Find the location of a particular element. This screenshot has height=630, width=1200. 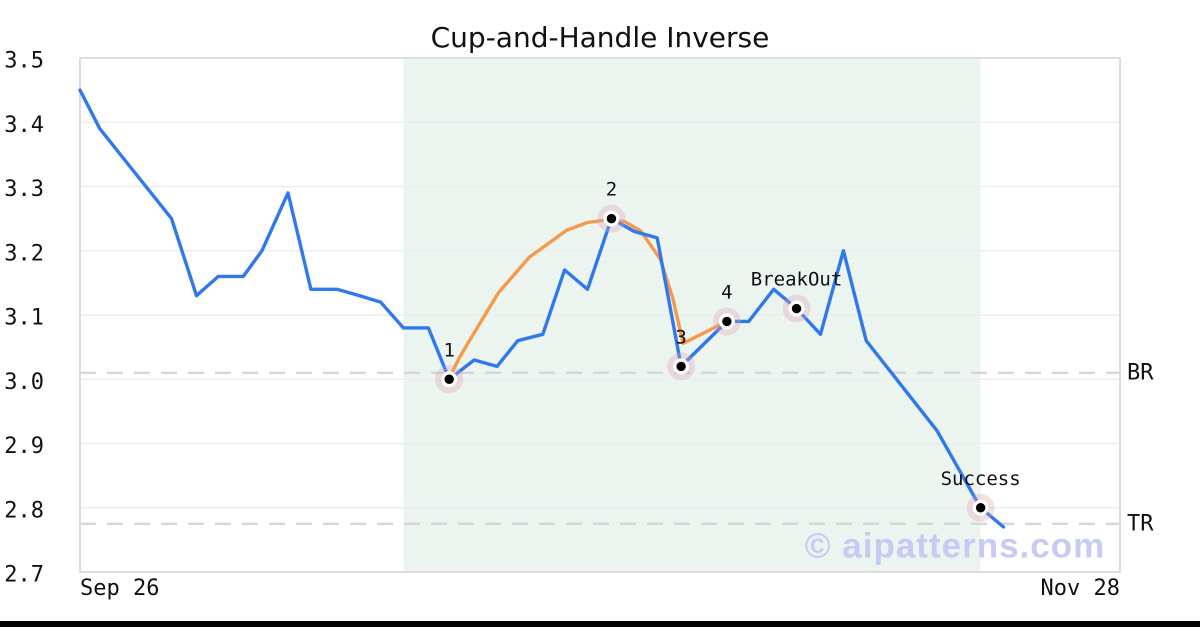

y-tick-3.2: 3.2 is located at coordinates (24, 253).